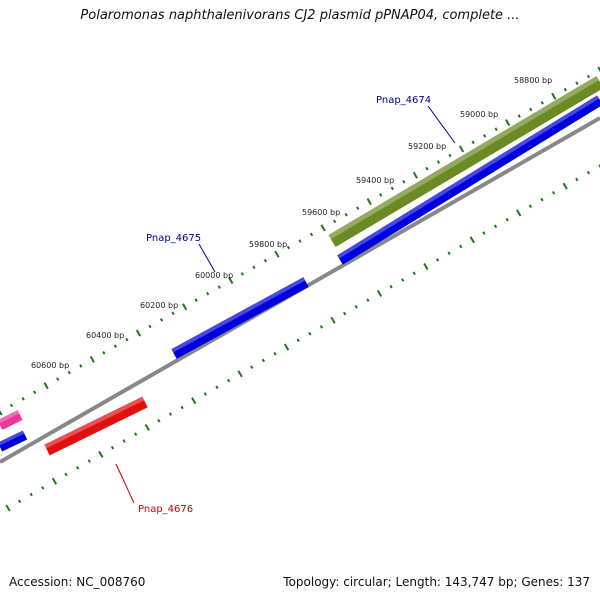 Image resolution: width=600 pixels, height=600 pixels. I want to click on scale-label: 60000 bp, so click(214, 275).